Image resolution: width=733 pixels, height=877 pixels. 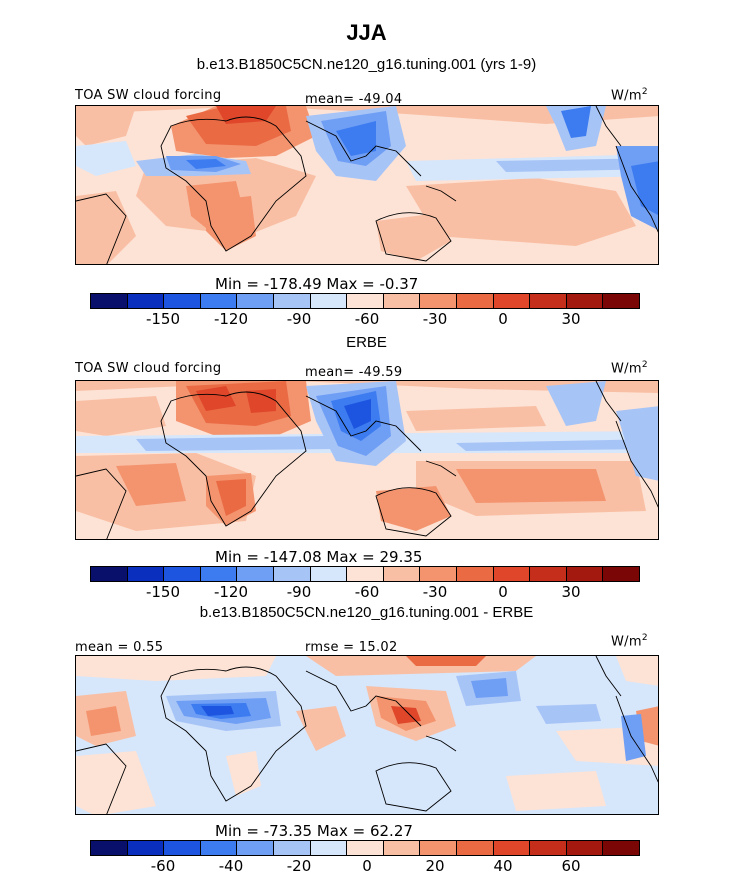 What do you see at coordinates (367, 866) in the screenshot?
I see `panel-3-tick: 0` at bounding box center [367, 866].